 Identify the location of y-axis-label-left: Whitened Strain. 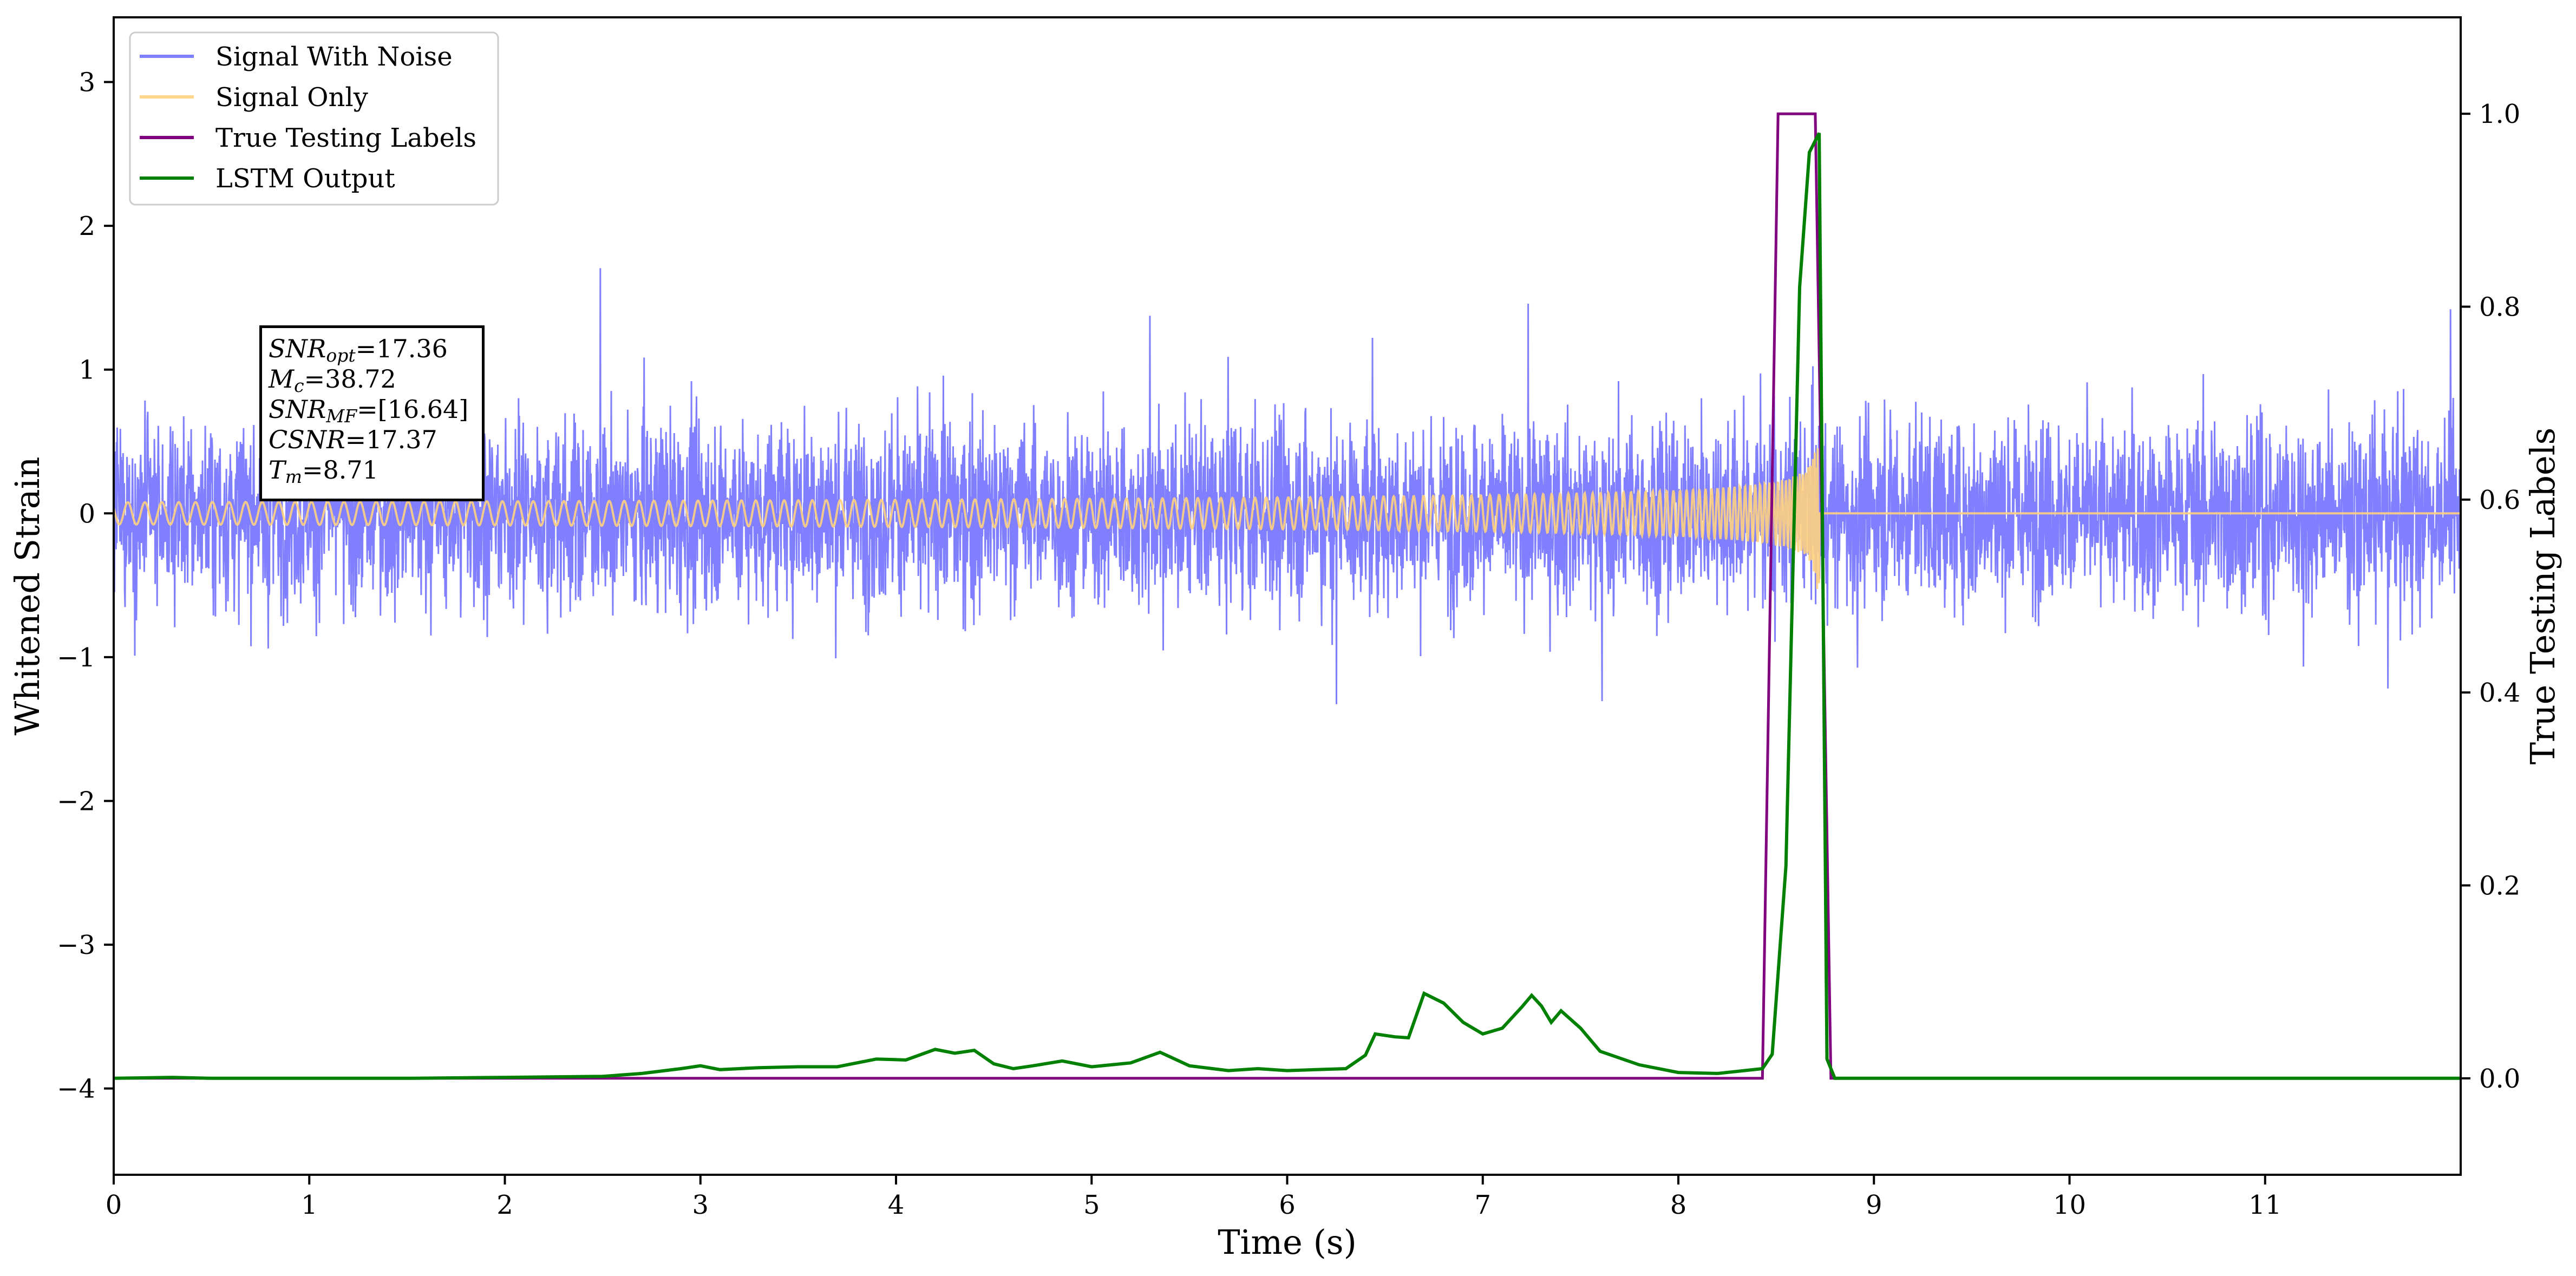
(28, 596).